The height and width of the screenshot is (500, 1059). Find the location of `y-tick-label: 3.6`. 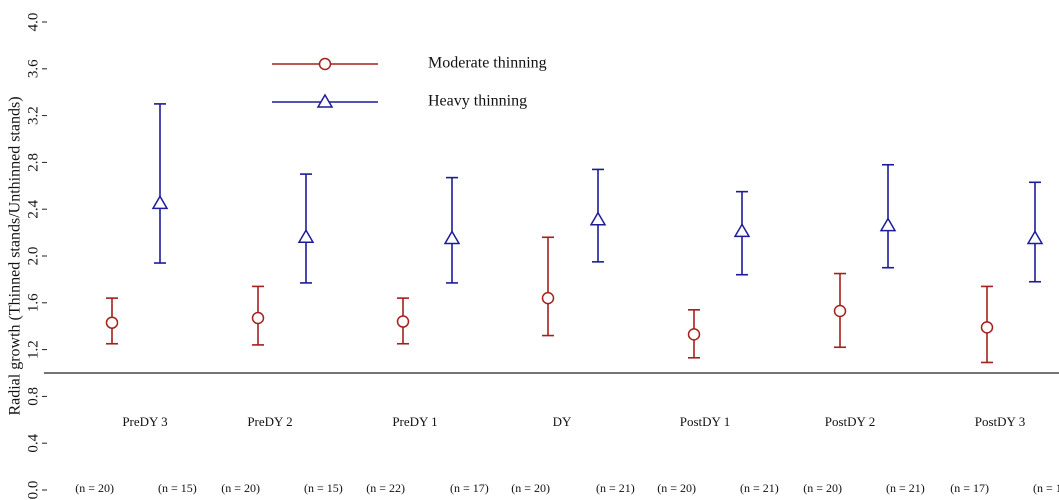

y-tick-label: 3.6 is located at coordinates (33, 68).